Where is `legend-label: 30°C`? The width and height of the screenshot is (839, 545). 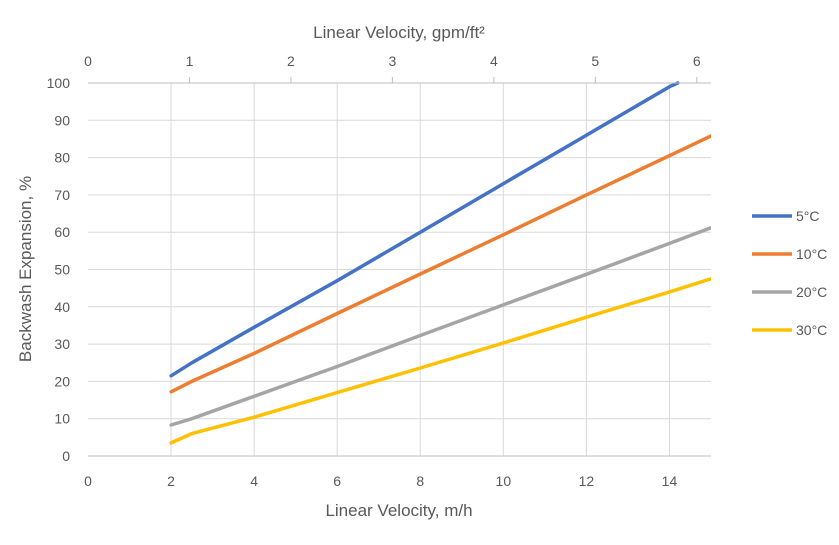
legend-label: 30°C is located at coordinates (811, 330).